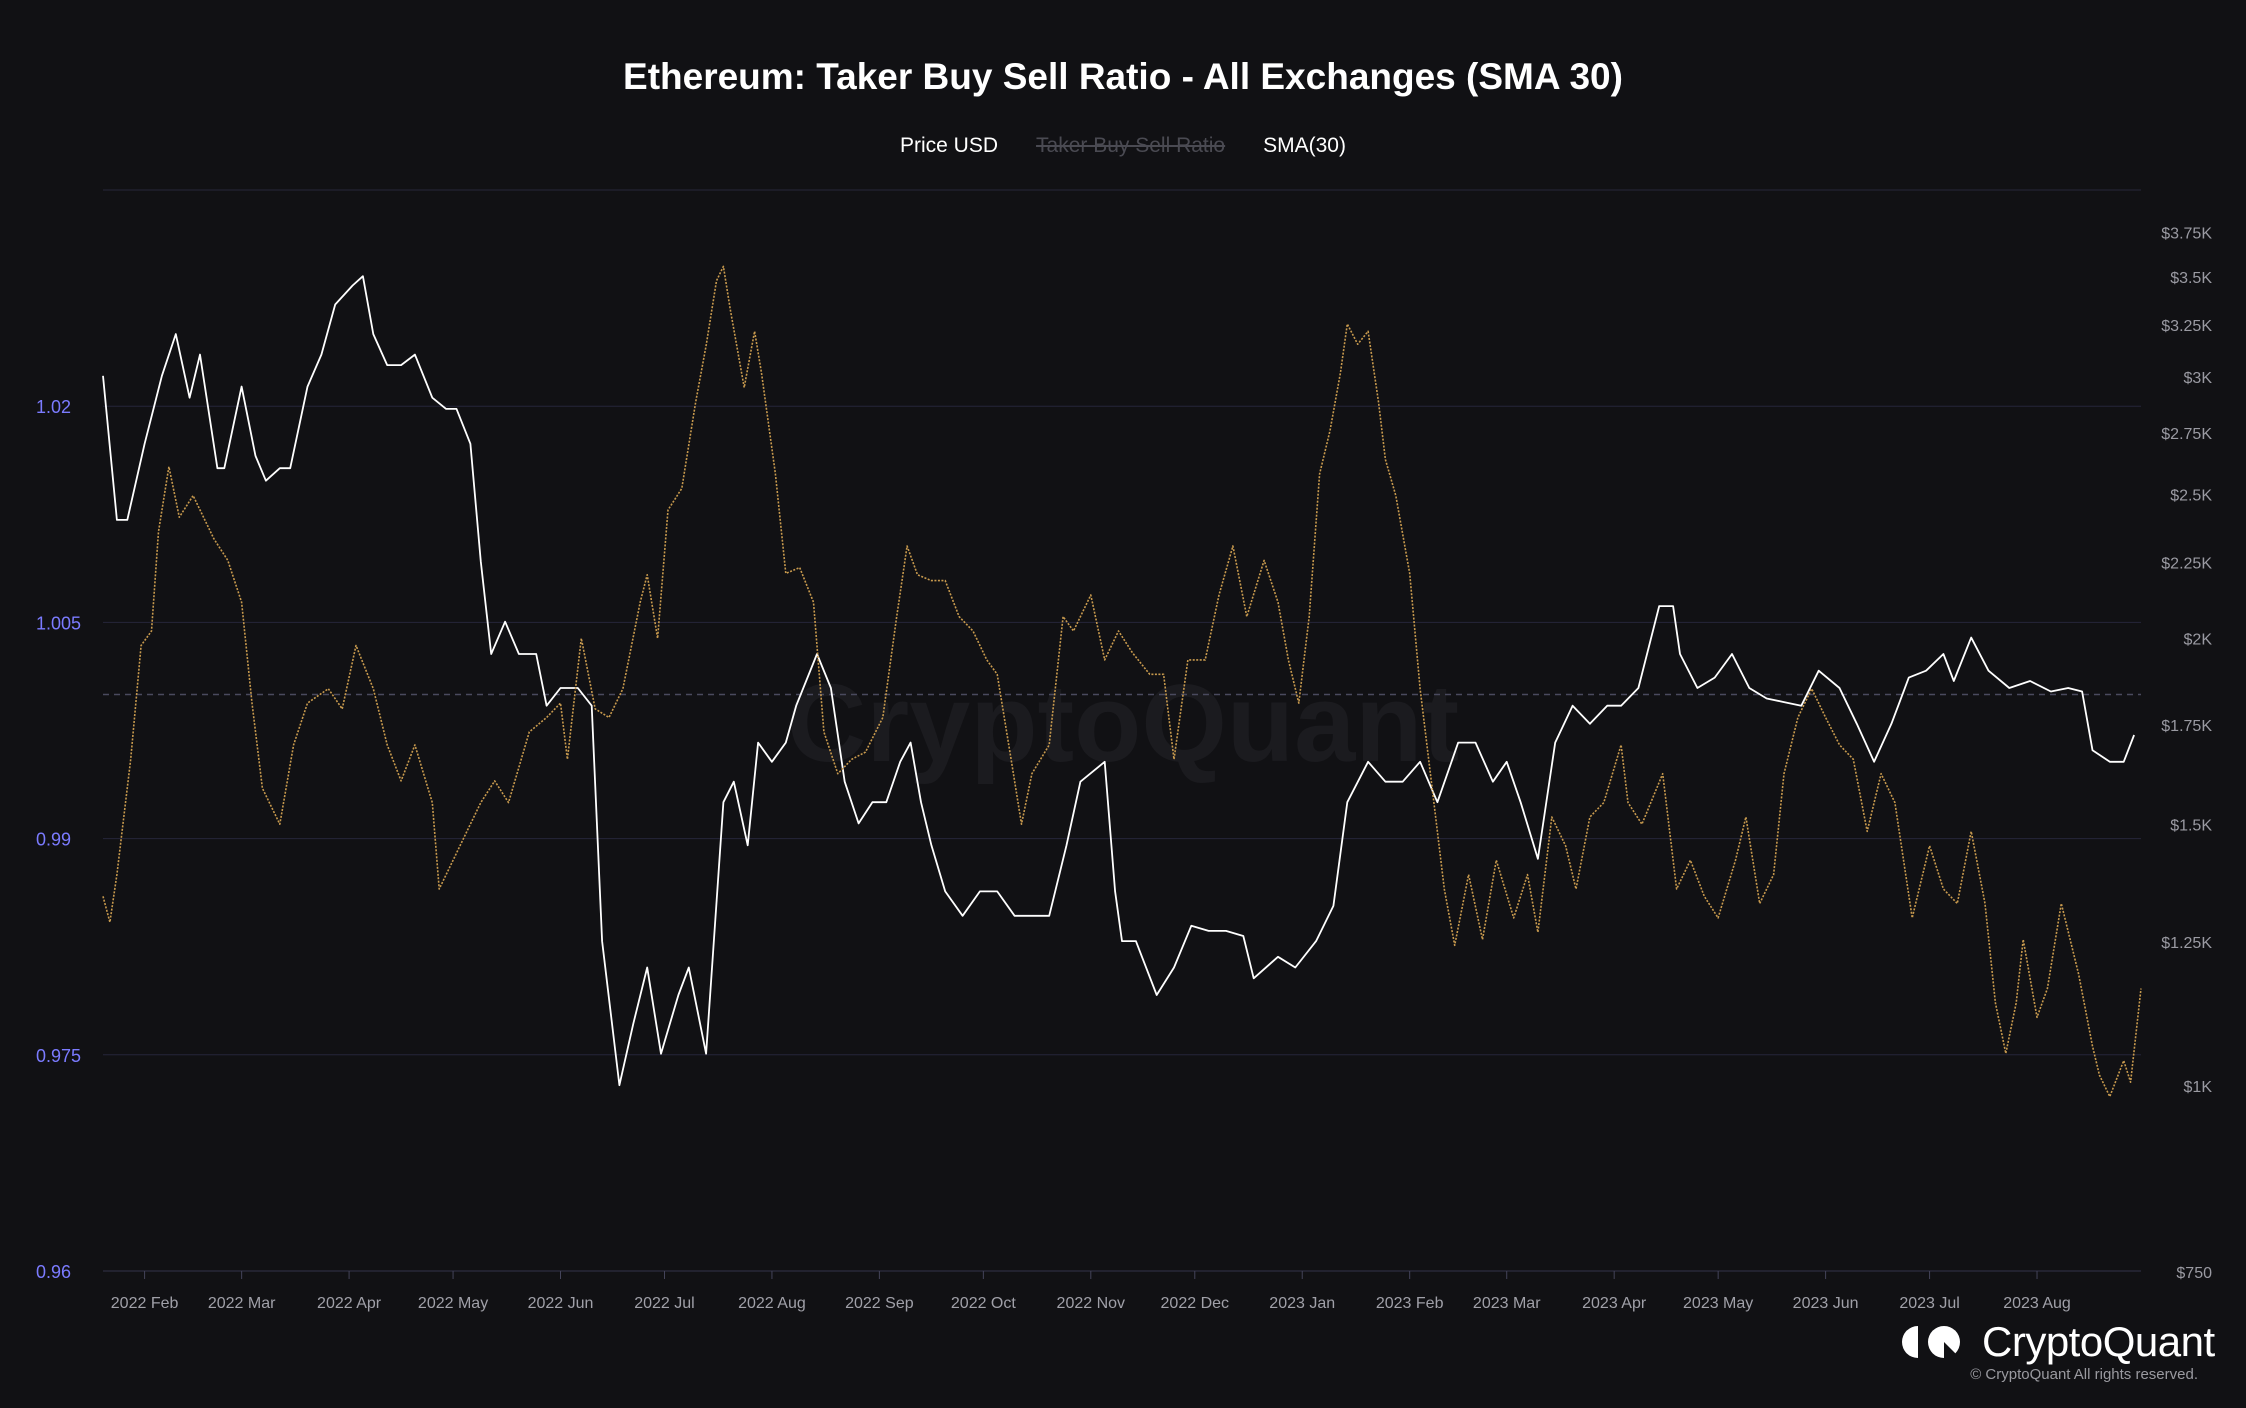 This screenshot has width=2246, height=1408. I want to click on x-axis-tick-label: 2022 May, so click(453, 1303).